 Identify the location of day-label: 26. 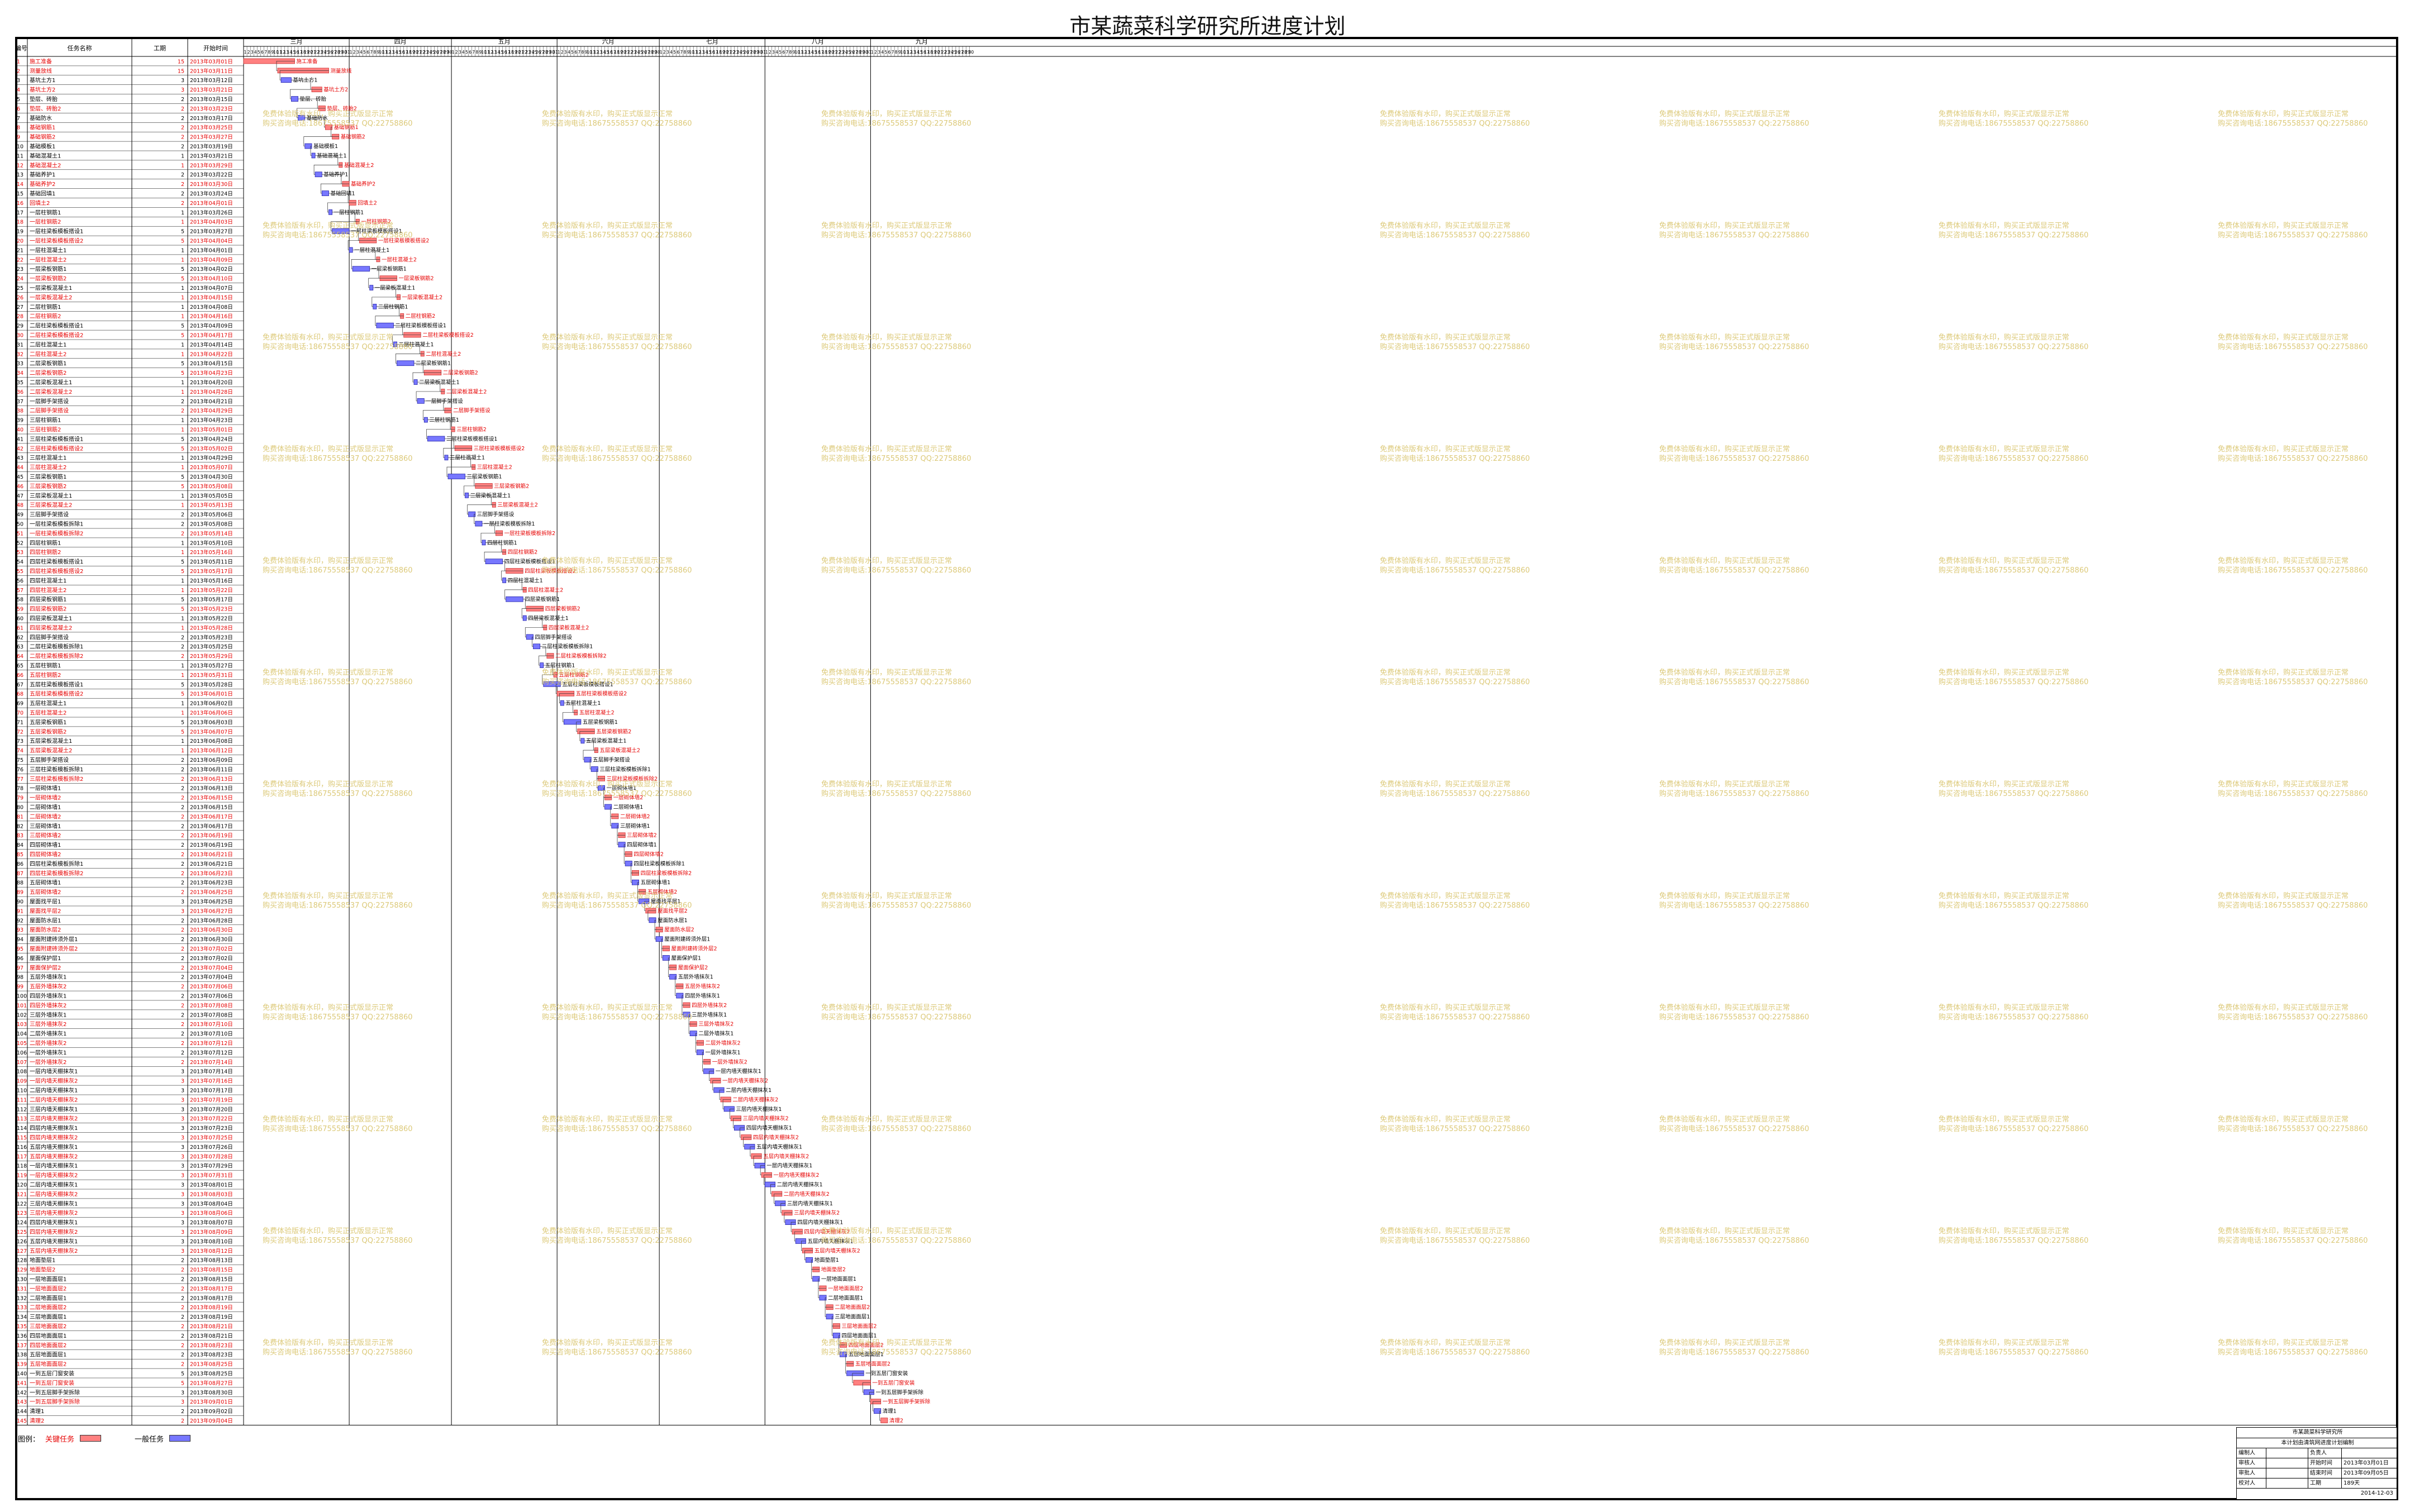
(957, 53).